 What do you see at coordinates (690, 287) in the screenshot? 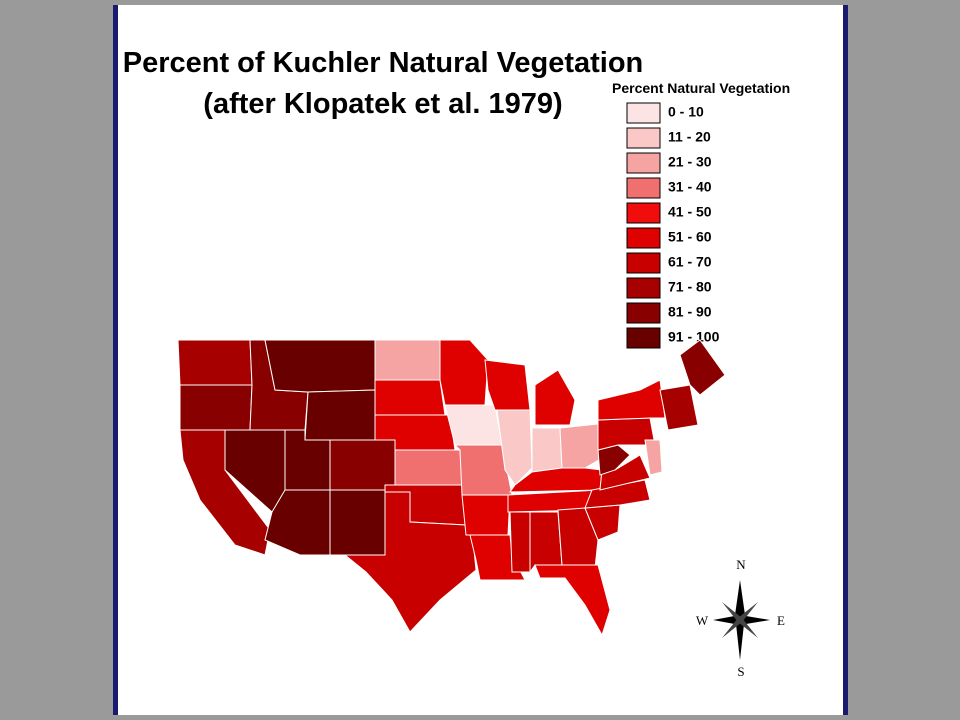
I see `legend-label: 71 - 80` at bounding box center [690, 287].